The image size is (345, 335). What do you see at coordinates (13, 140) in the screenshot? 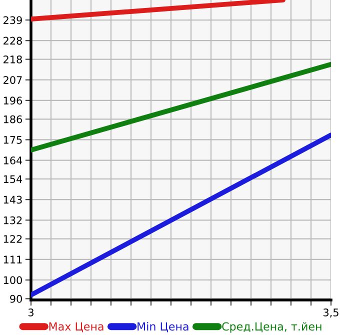
I see `y-tick-label: 175` at bounding box center [13, 140].